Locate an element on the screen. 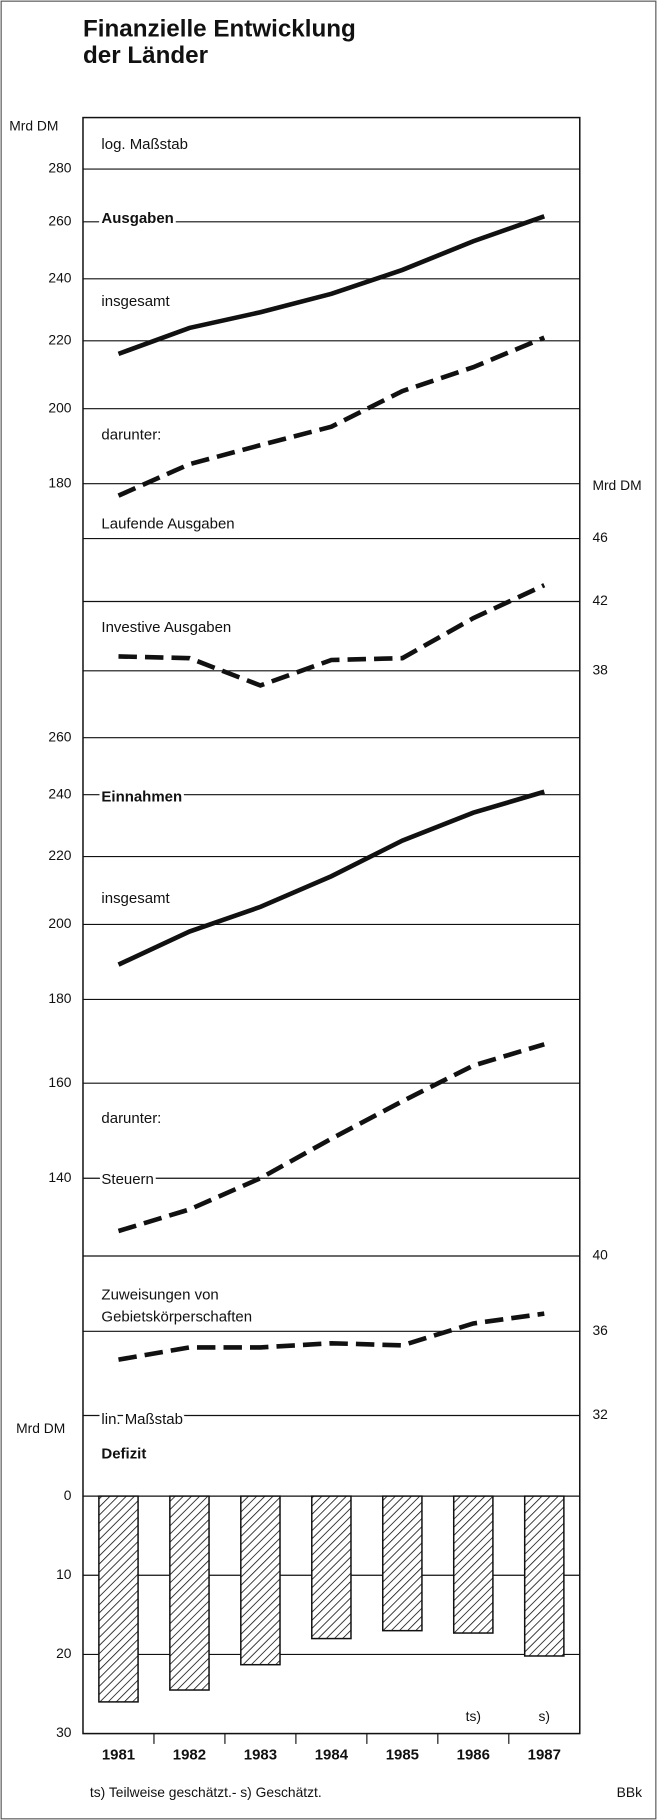 The width and height of the screenshot is (657, 1820). annotation: Ausgaben is located at coordinates (137, 218).